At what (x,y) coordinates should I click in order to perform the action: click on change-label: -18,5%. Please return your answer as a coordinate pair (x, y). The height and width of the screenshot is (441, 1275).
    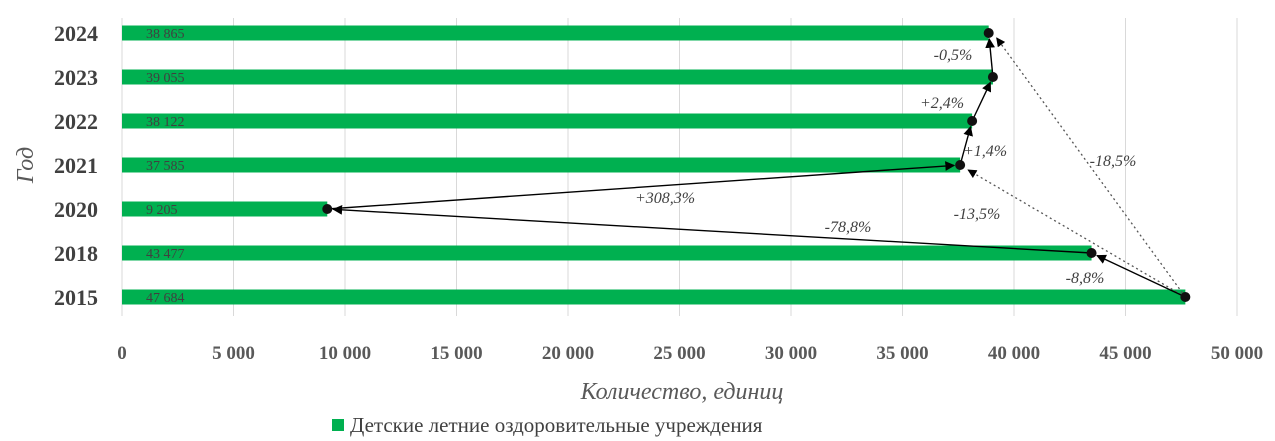
    Looking at the image, I should click on (1113, 161).